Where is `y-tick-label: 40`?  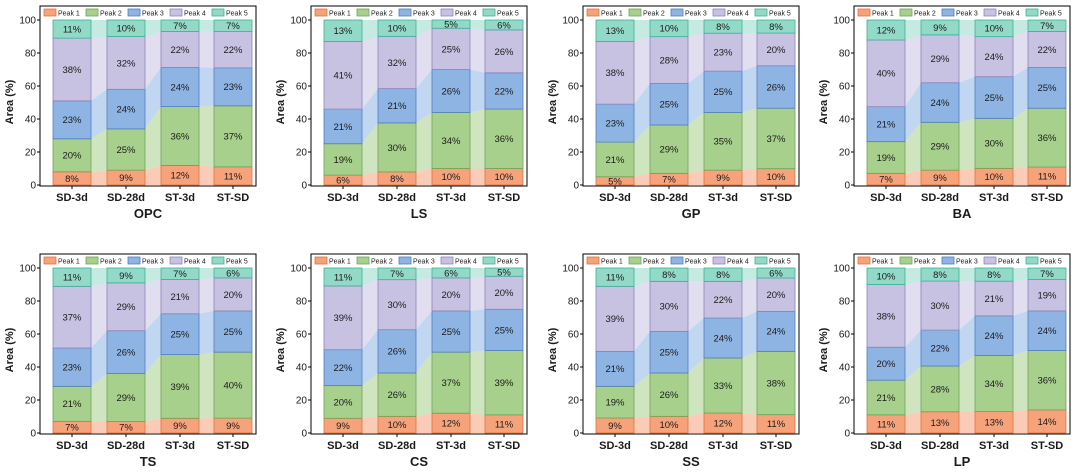 y-tick-label: 40 is located at coordinates (31, 368).